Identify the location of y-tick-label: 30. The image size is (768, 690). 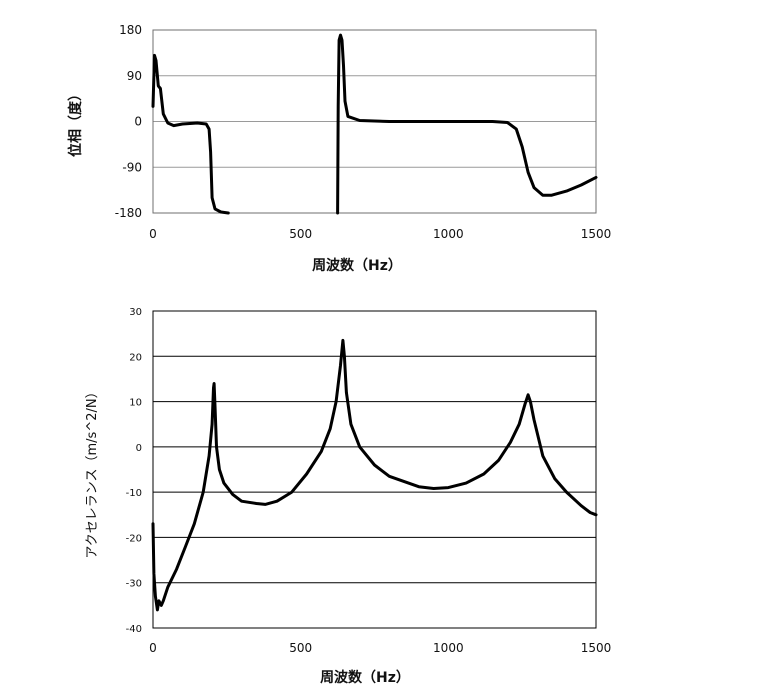
(135, 312).